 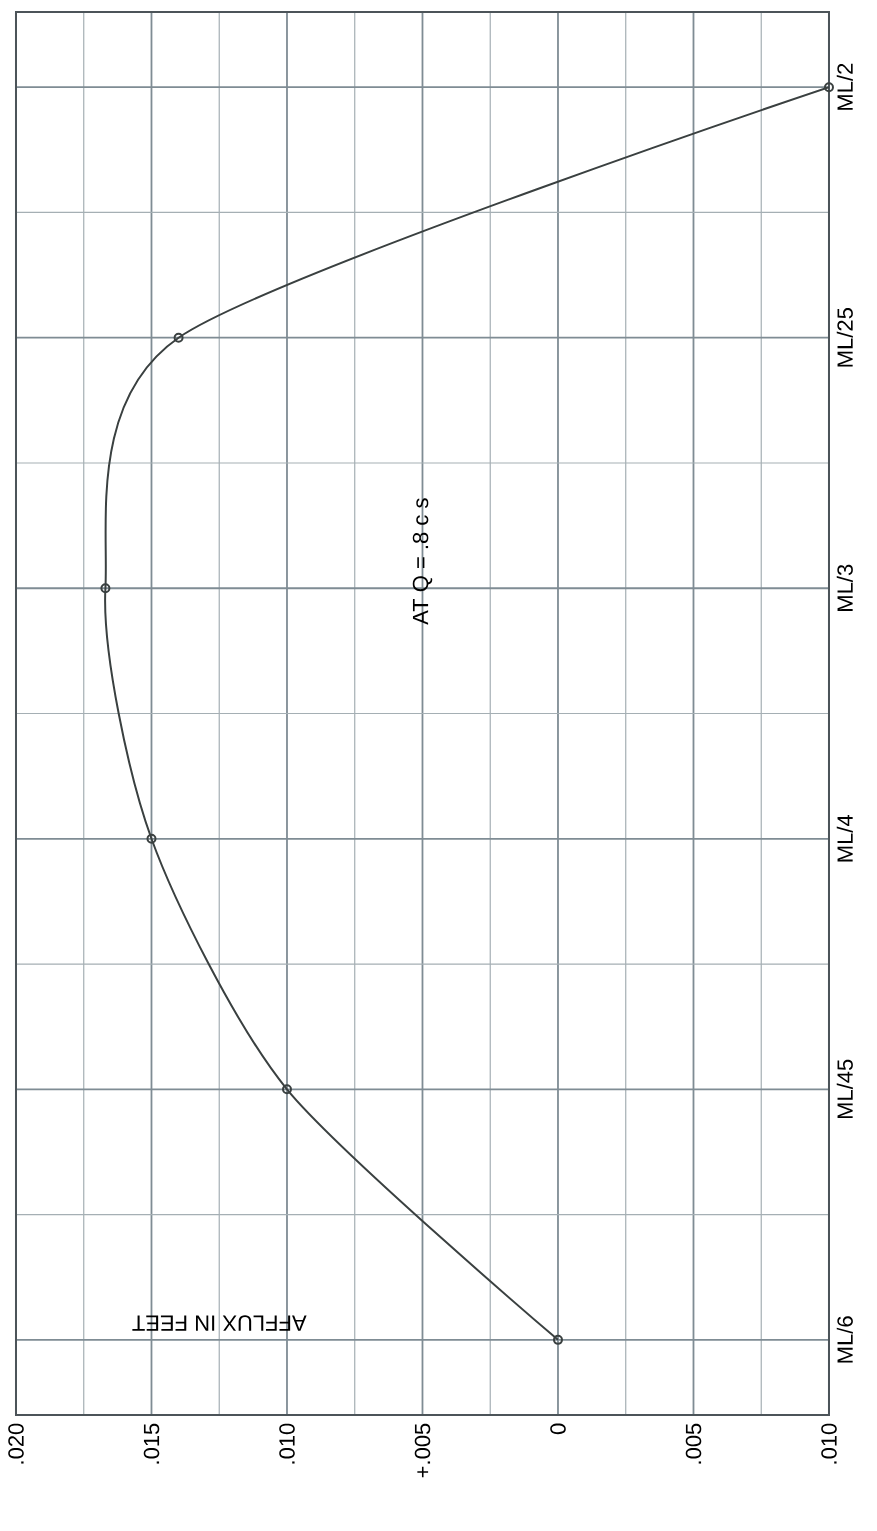 What do you see at coordinates (844, 838) in the screenshot?
I see `y-tick-label: ML/4` at bounding box center [844, 838].